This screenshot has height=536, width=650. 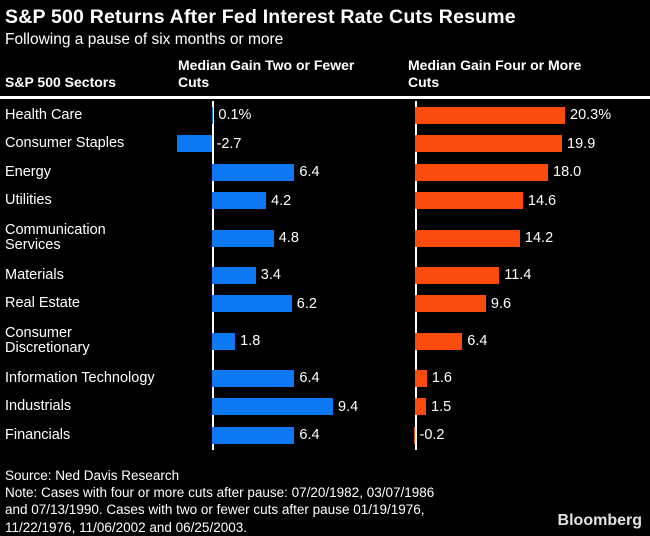 I want to click on four-or-more-cell: 11.4, so click(x=526, y=275).